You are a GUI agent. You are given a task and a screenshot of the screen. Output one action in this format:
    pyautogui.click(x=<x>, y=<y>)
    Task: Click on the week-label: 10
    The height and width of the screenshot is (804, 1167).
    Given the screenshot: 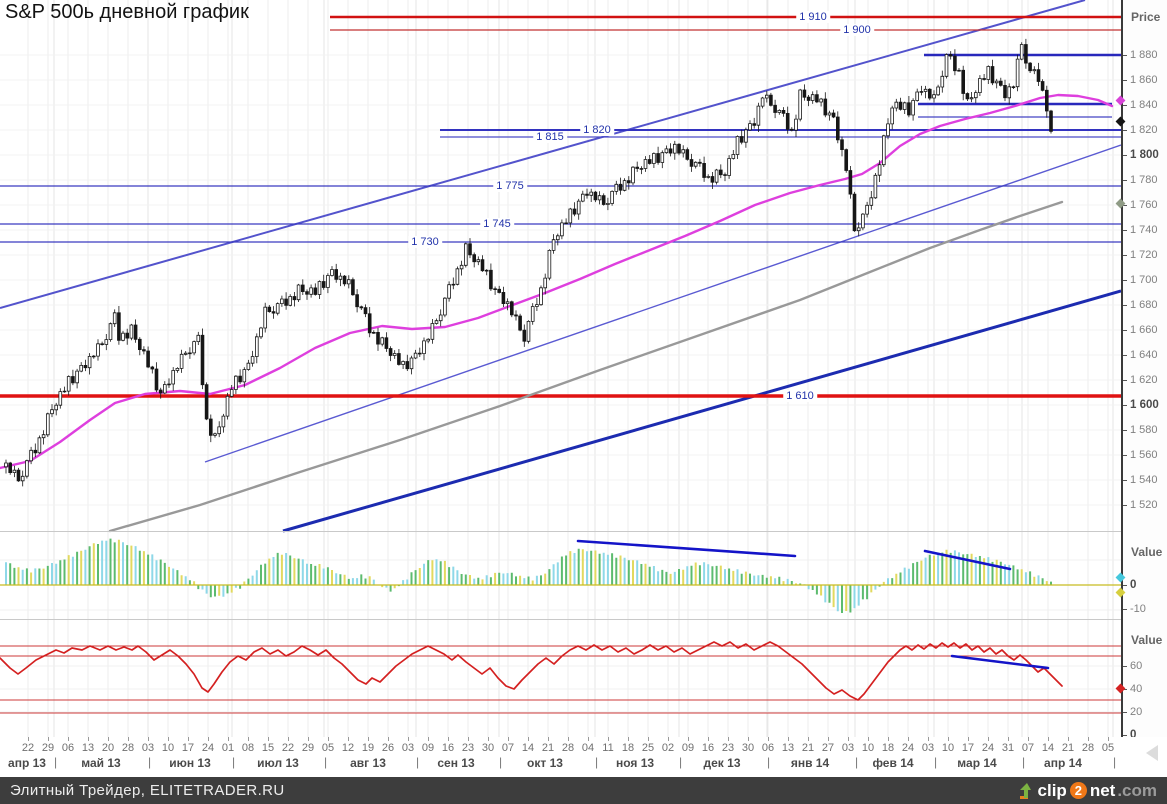 What is the action you would take?
    pyautogui.click(x=168, y=748)
    